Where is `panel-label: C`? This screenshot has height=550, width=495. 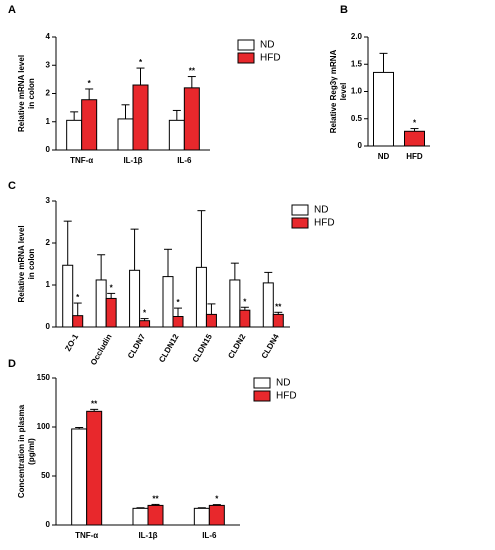
panel-label: C is located at coordinates (12, 186).